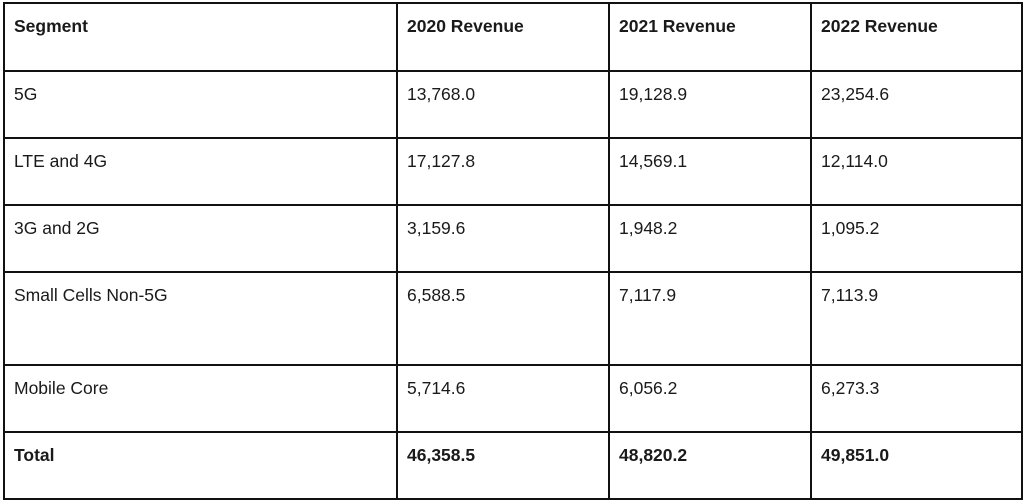 The width and height of the screenshot is (1024, 501). What do you see at coordinates (710, 398) in the screenshot?
I see `revenue-2021-cell: 6,056.2` at bounding box center [710, 398].